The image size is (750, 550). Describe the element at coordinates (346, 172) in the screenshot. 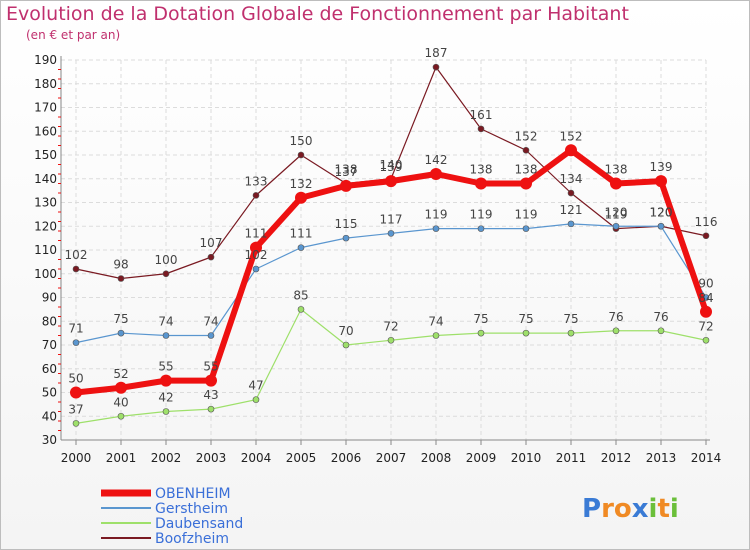

I see `data-label-obenheim: 137` at that location.